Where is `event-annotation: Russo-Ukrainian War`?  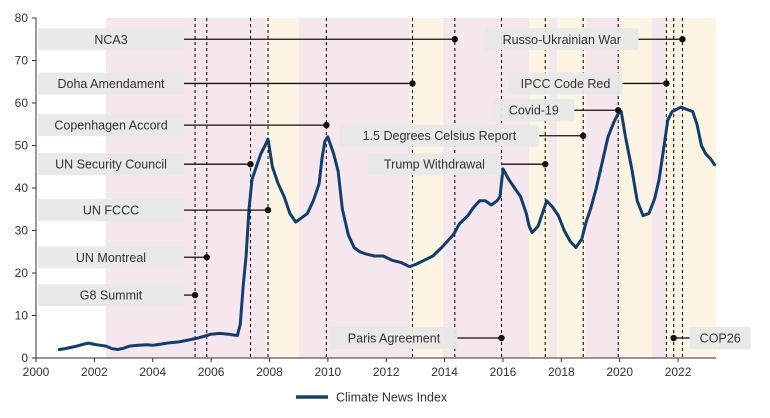 event-annotation: Russo-Ukrainian War is located at coordinates (585, 39).